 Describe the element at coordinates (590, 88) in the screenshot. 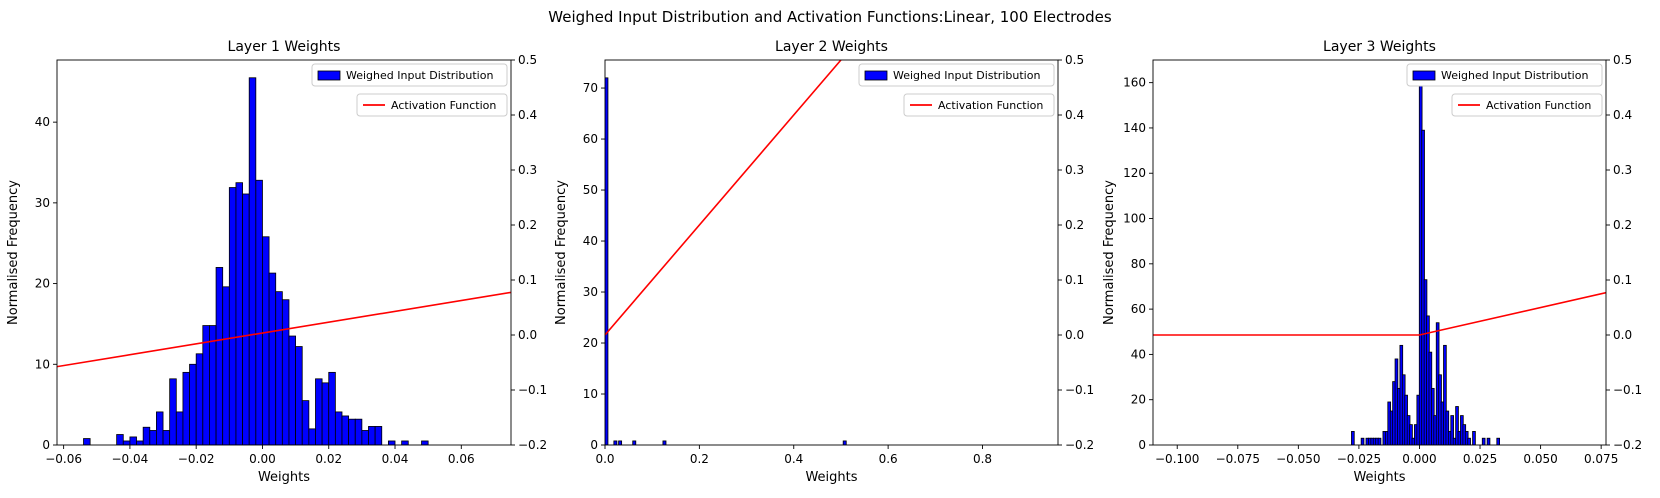

I see `y-tick-label: 70` at that location.